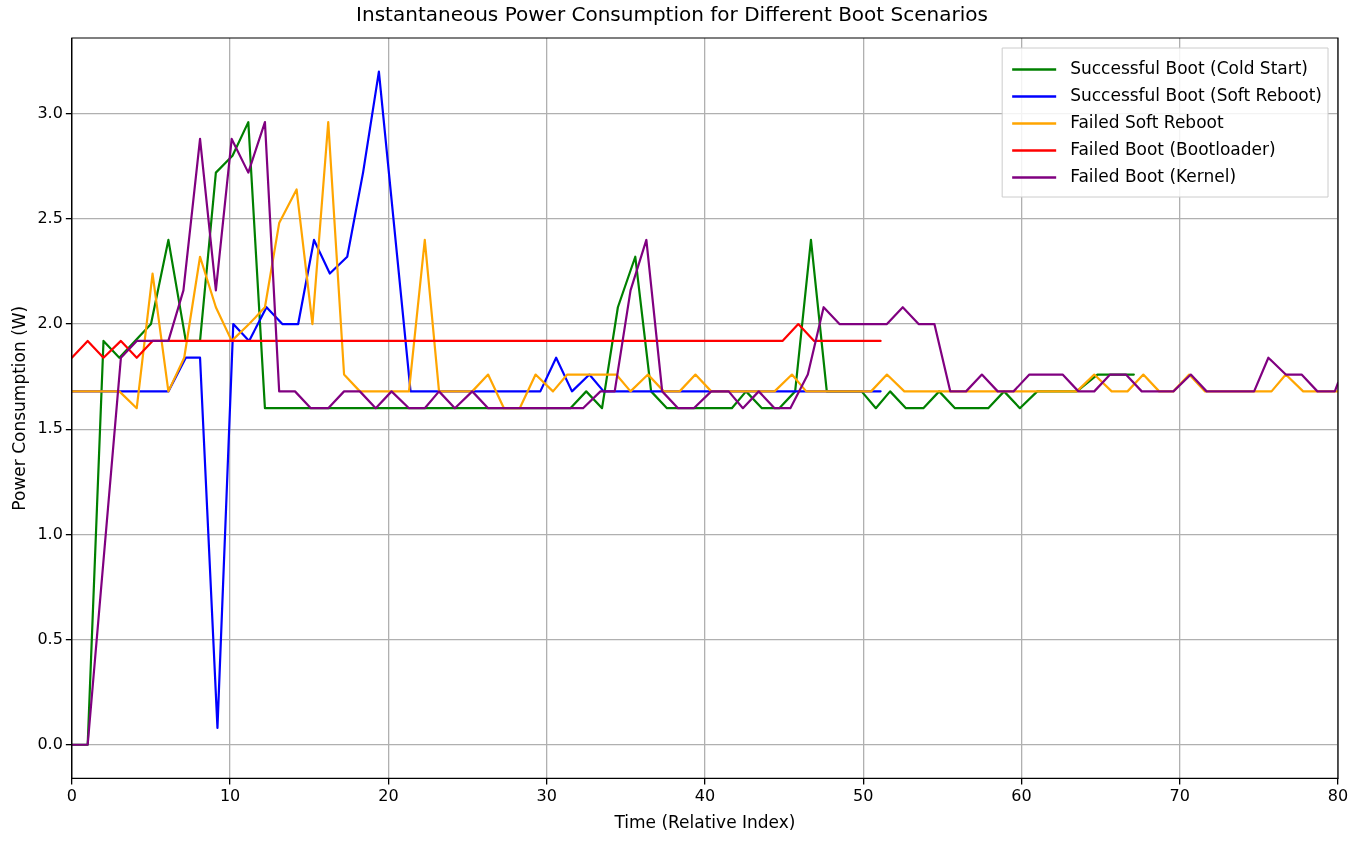 This screenshot has height=842, width=1366. What do you see at coordinates (704, 822) in the screenshot?
I see `x-axis-title: Time (Relative Index)` at bounding box center [704, 822].